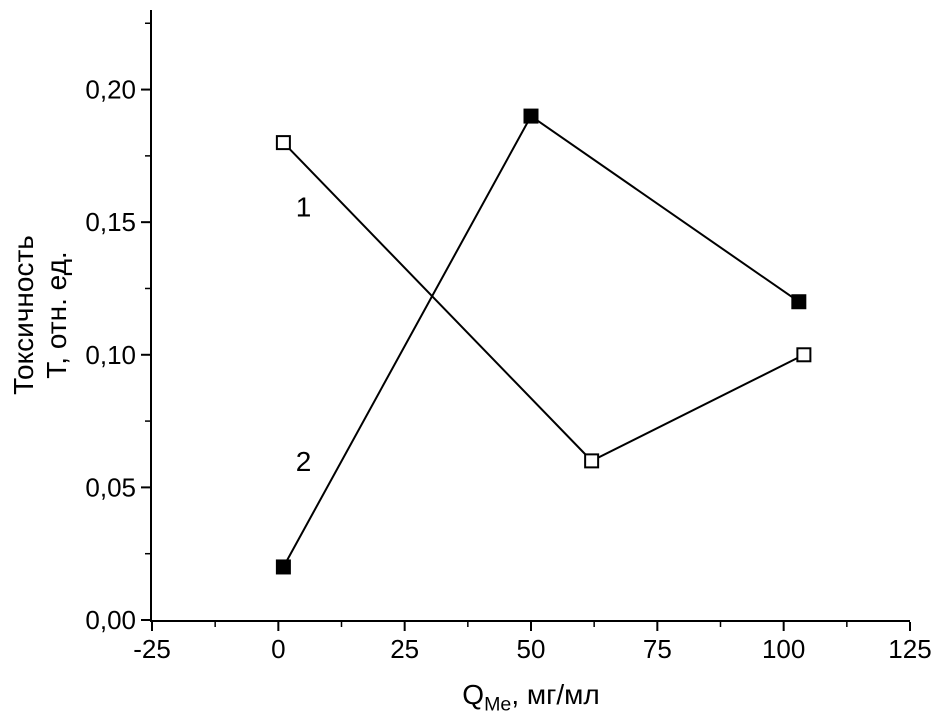  Describe the element at coordinates (909, 649) in the screenshot. I see `x-tick-label: 125` at that location.